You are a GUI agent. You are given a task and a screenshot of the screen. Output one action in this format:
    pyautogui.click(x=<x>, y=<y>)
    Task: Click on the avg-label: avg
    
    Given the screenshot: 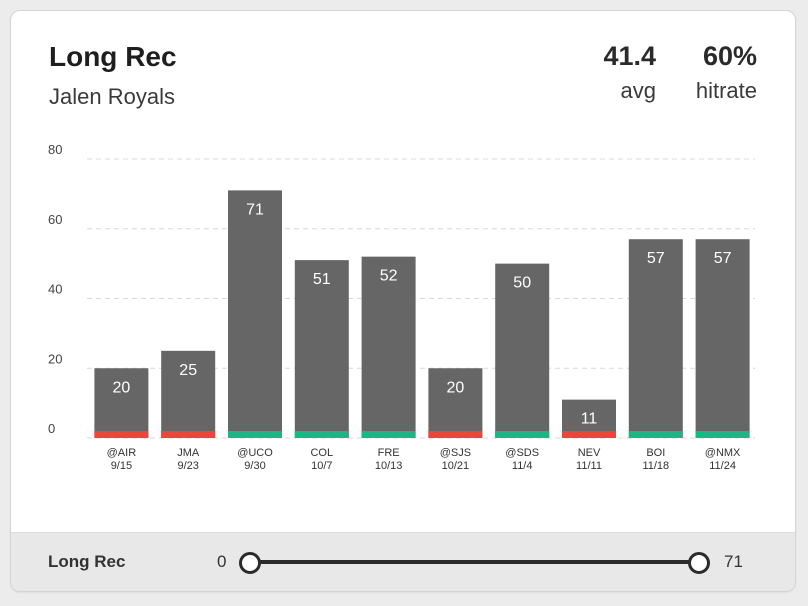 What is the action you would take?
    pyautogui.click(x=638, y=90)
    